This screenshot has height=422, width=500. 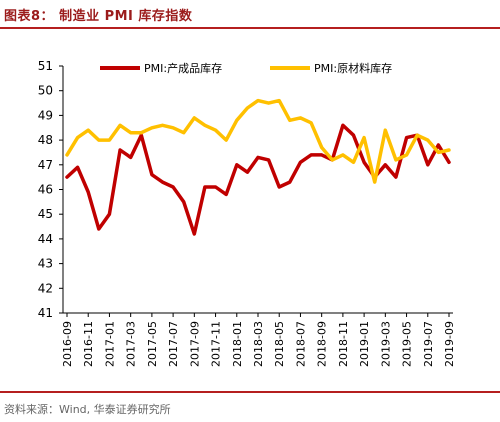 I want to click on legend-label: PMI:产成品库存, so click(x=183, y=68).